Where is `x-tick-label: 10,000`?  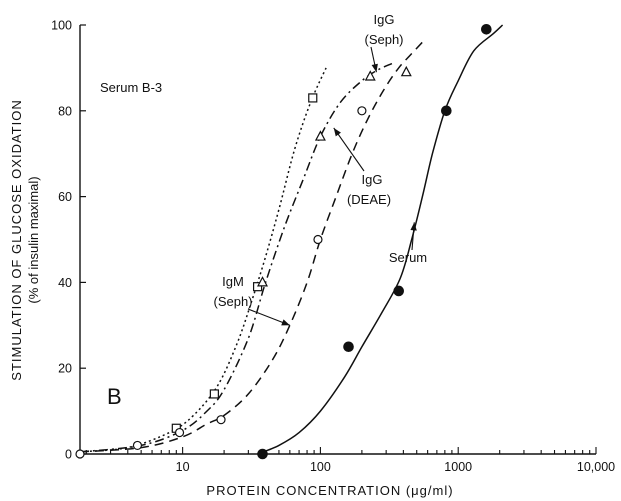
x-tick-label: 10,000 is located at coordinates (596, 467).